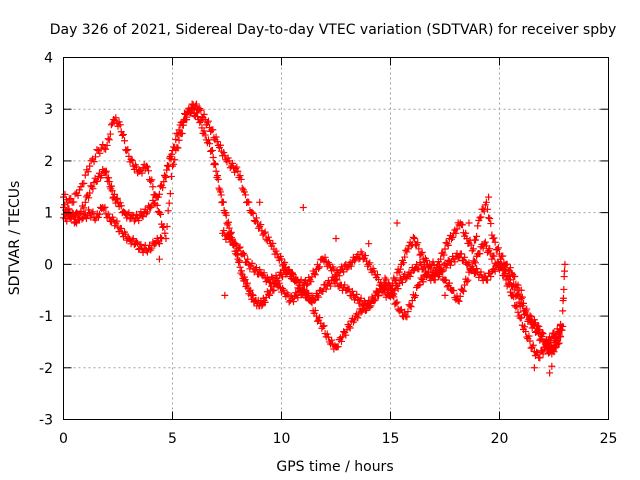 This screenshot has width=640, height=480. I want to click on y-tick-label: -1, so click(46, 317).